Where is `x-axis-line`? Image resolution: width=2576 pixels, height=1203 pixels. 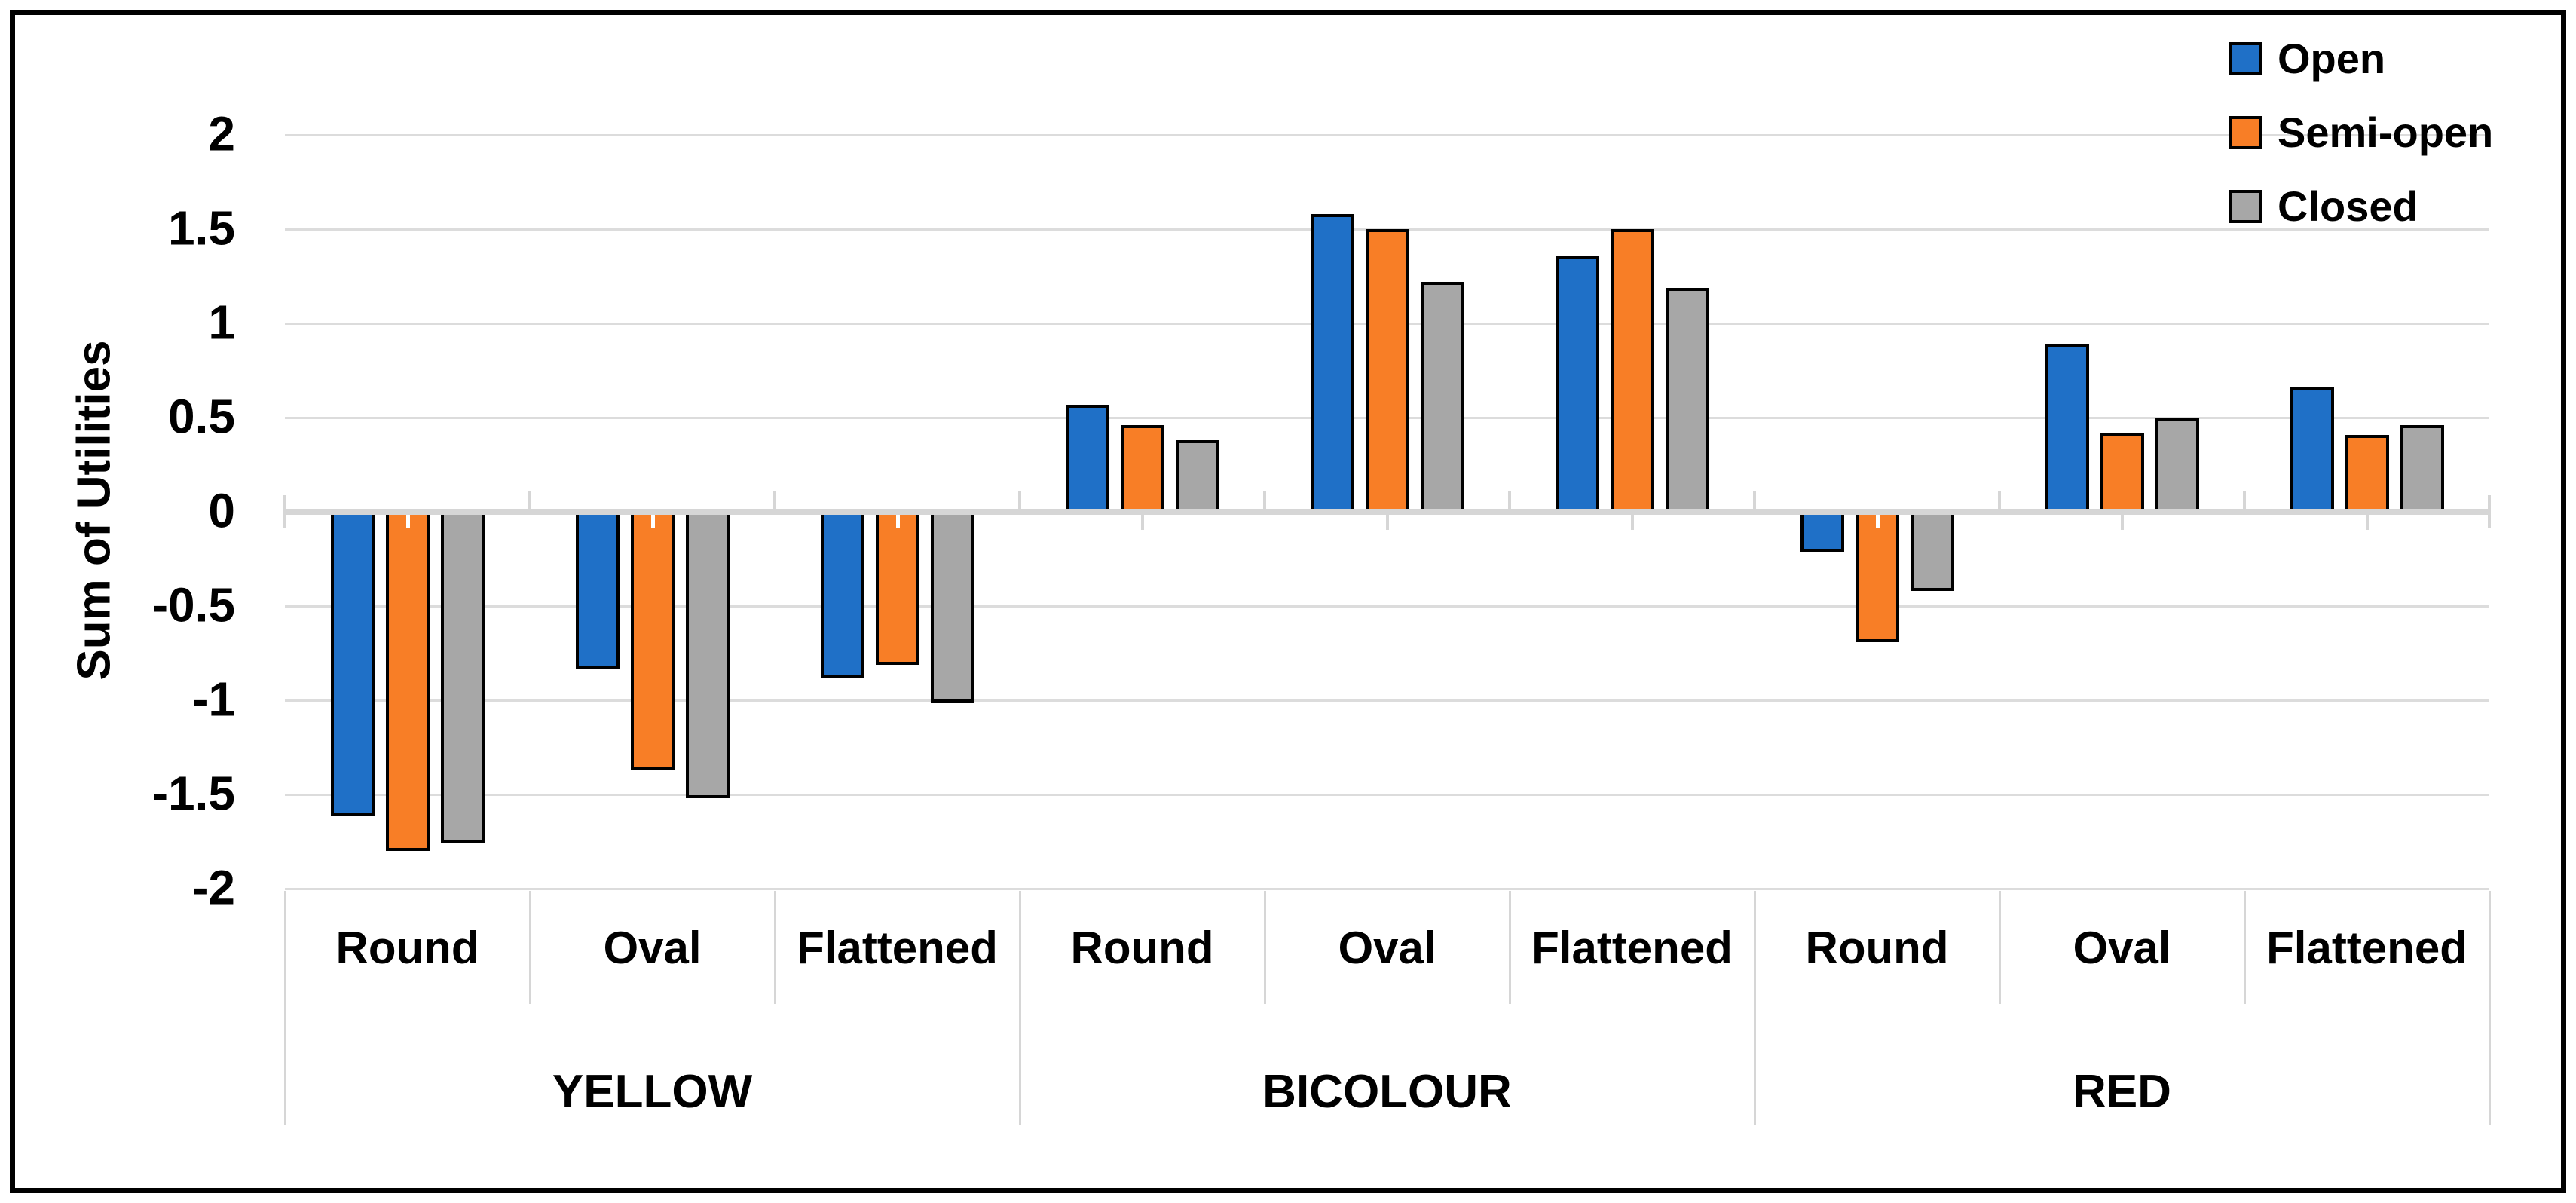
x-axis-line is located at coordinates (1387, 512).